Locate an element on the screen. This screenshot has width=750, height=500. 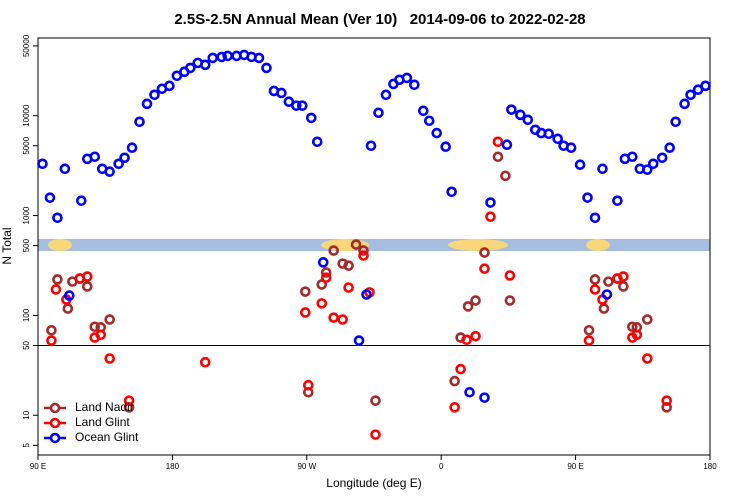
y-tick-label: 100 is located at coordinates (26, 315).